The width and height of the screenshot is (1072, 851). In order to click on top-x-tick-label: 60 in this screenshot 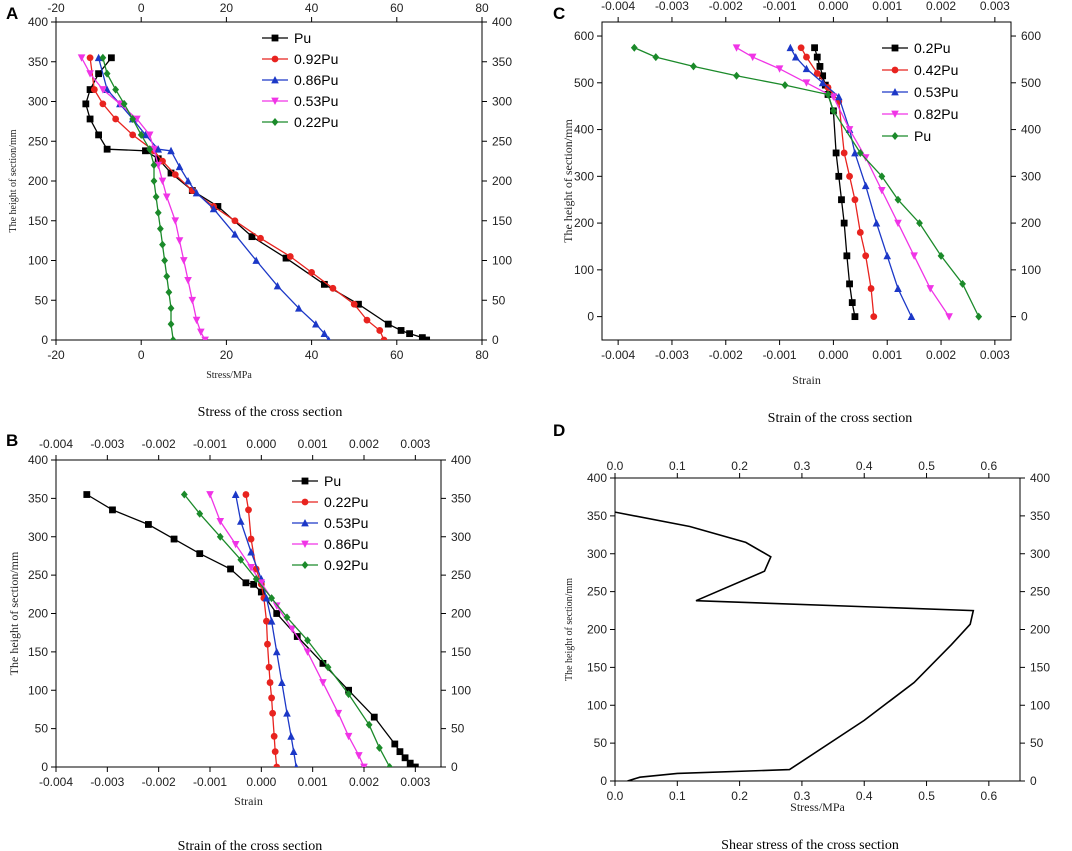, I will do `click(397, 8)`.